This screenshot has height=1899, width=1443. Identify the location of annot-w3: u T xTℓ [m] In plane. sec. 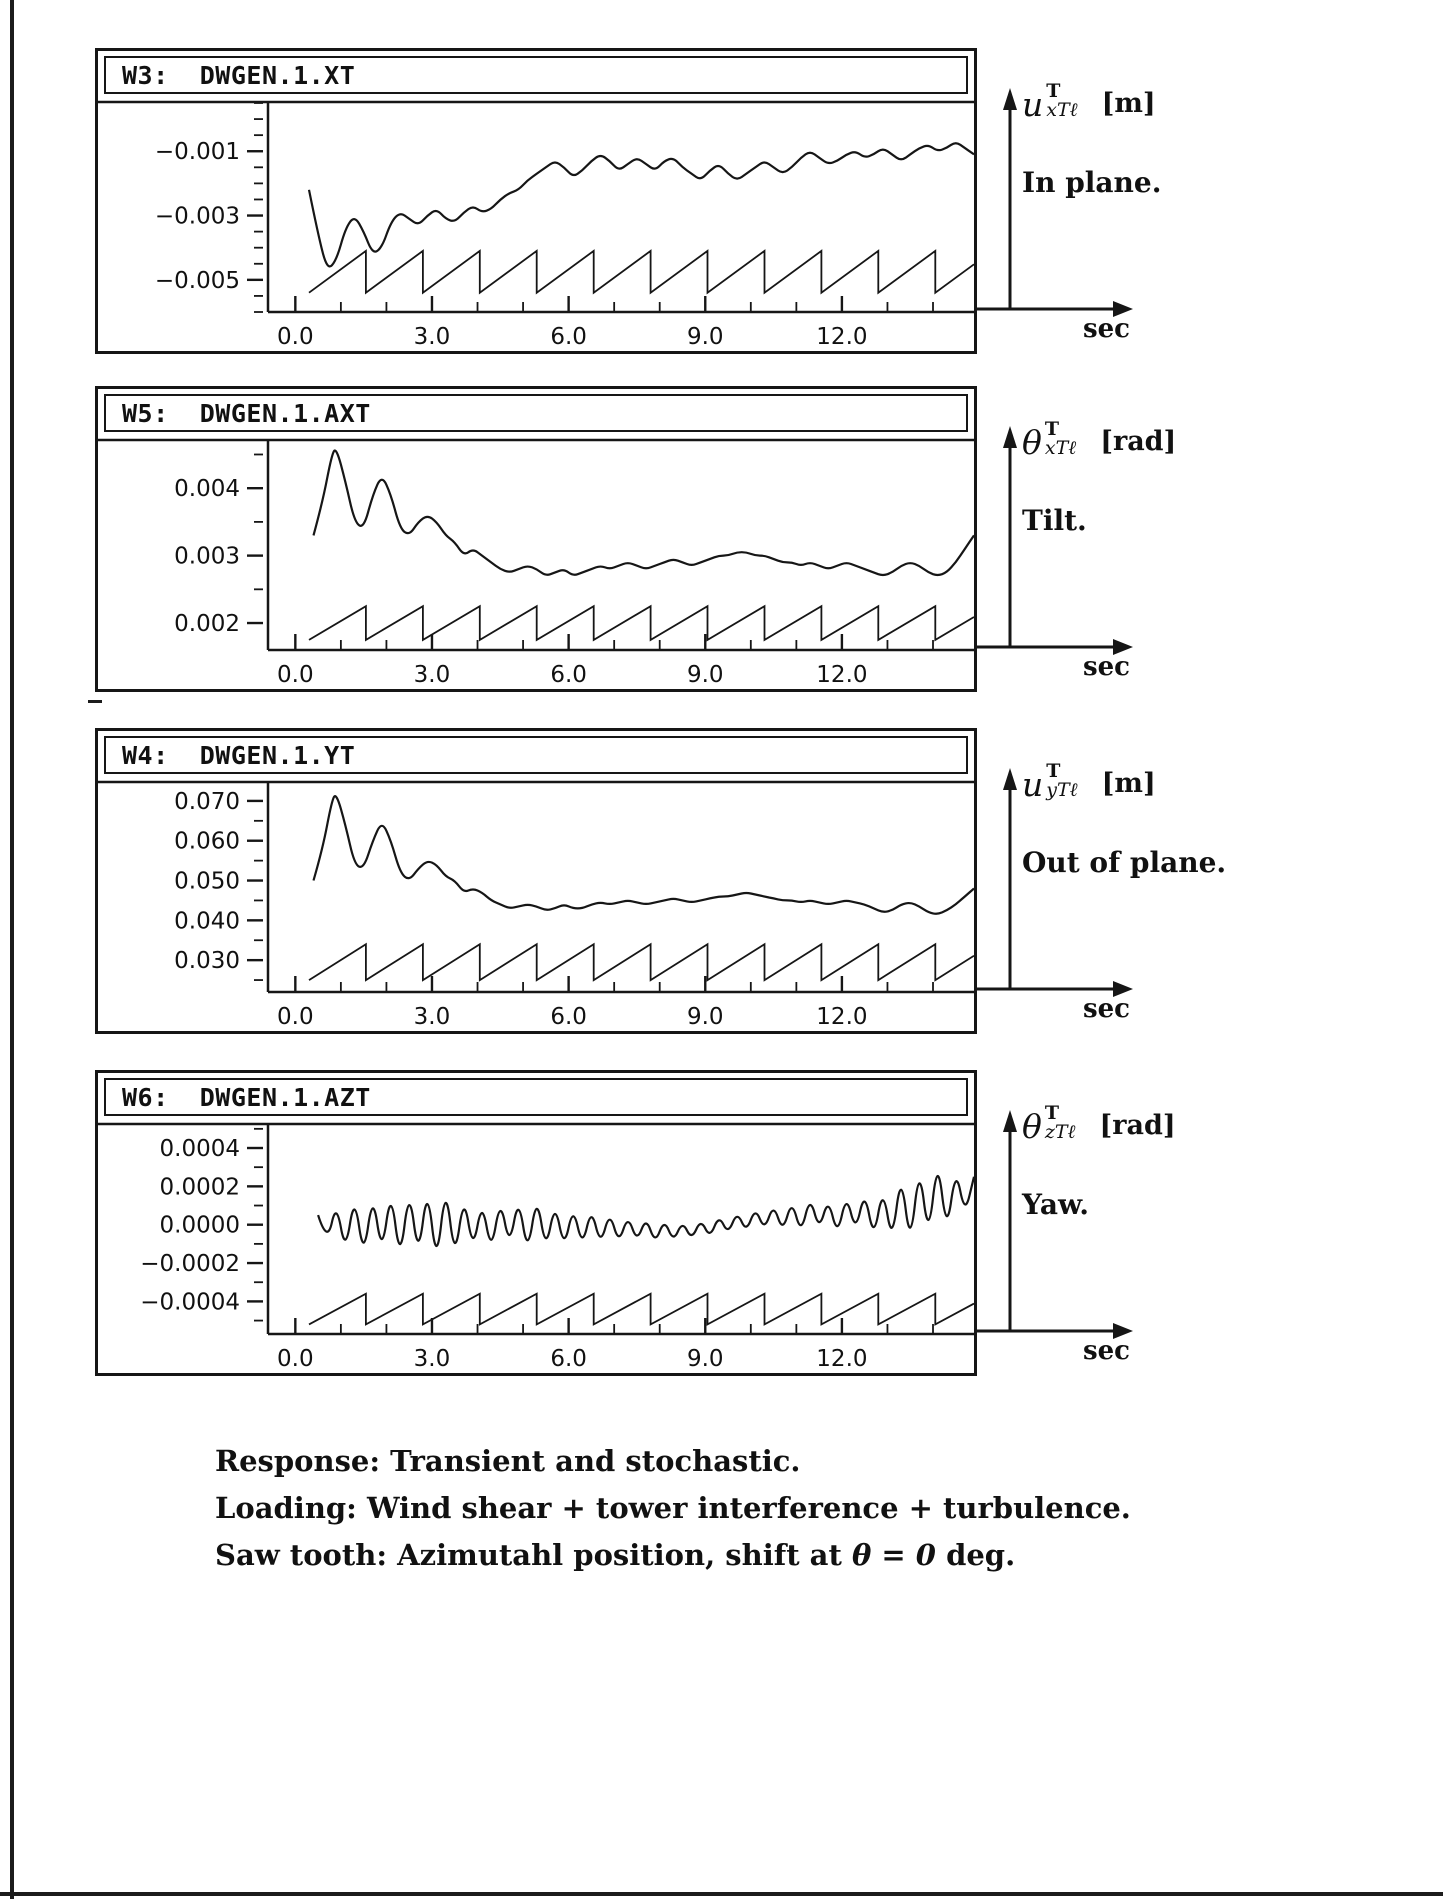
(1127, 201).